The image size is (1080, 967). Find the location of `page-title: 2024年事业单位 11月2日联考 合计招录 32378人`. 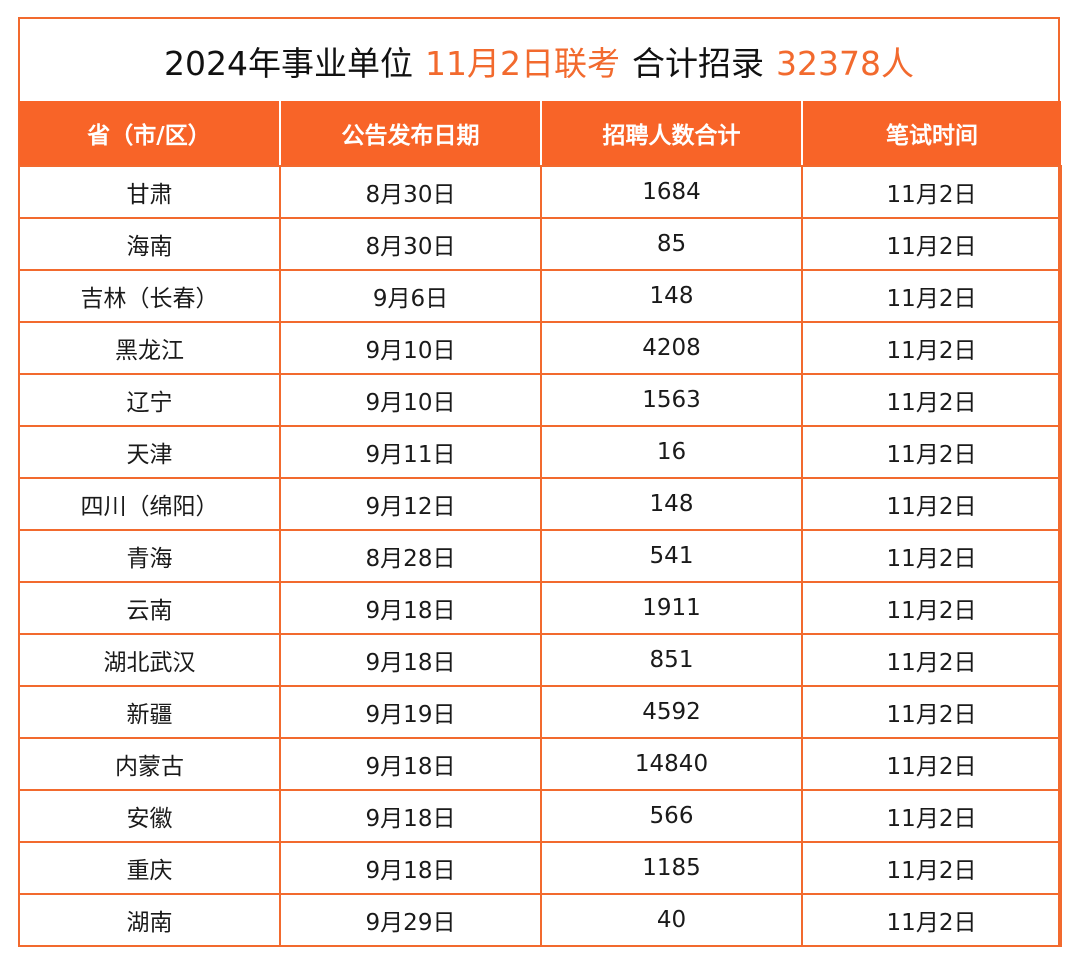

page-title: 2024年事业单位 11月2日联考 合计招录 32378人 is located at coordinates (539, 61).